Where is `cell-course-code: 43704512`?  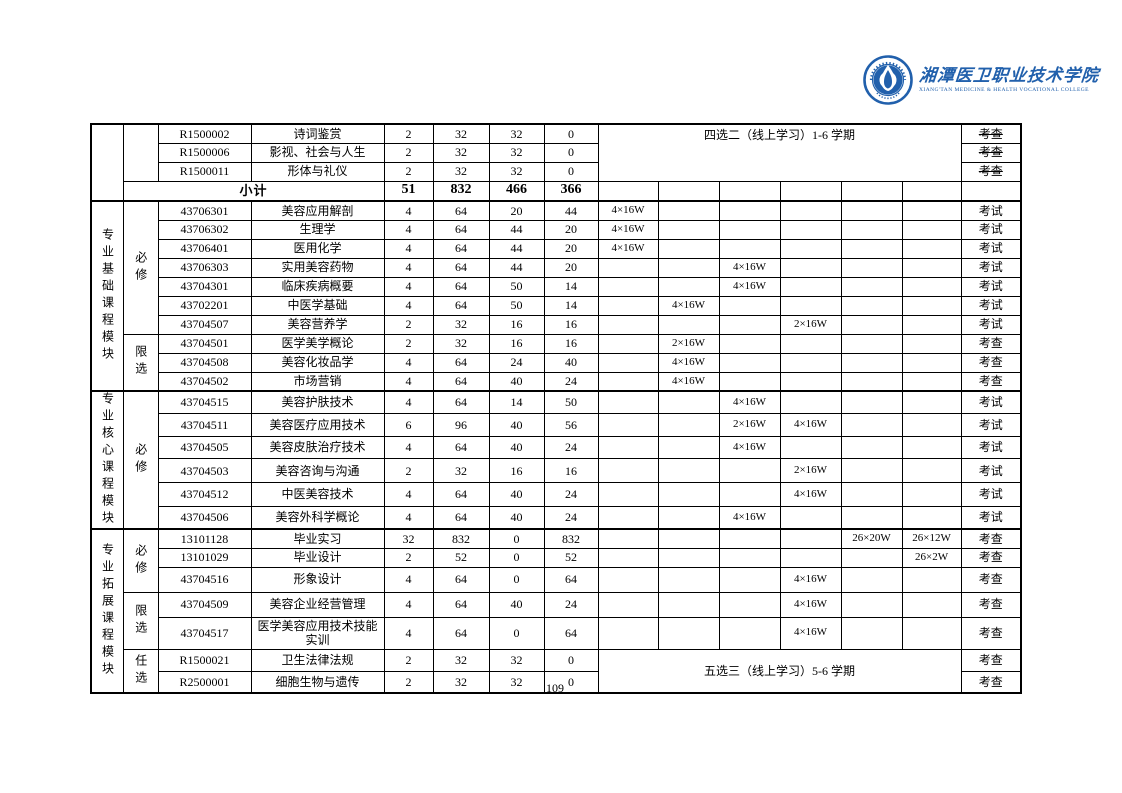
cell-course-code: 43704512 is located at coordinates (204, 494).